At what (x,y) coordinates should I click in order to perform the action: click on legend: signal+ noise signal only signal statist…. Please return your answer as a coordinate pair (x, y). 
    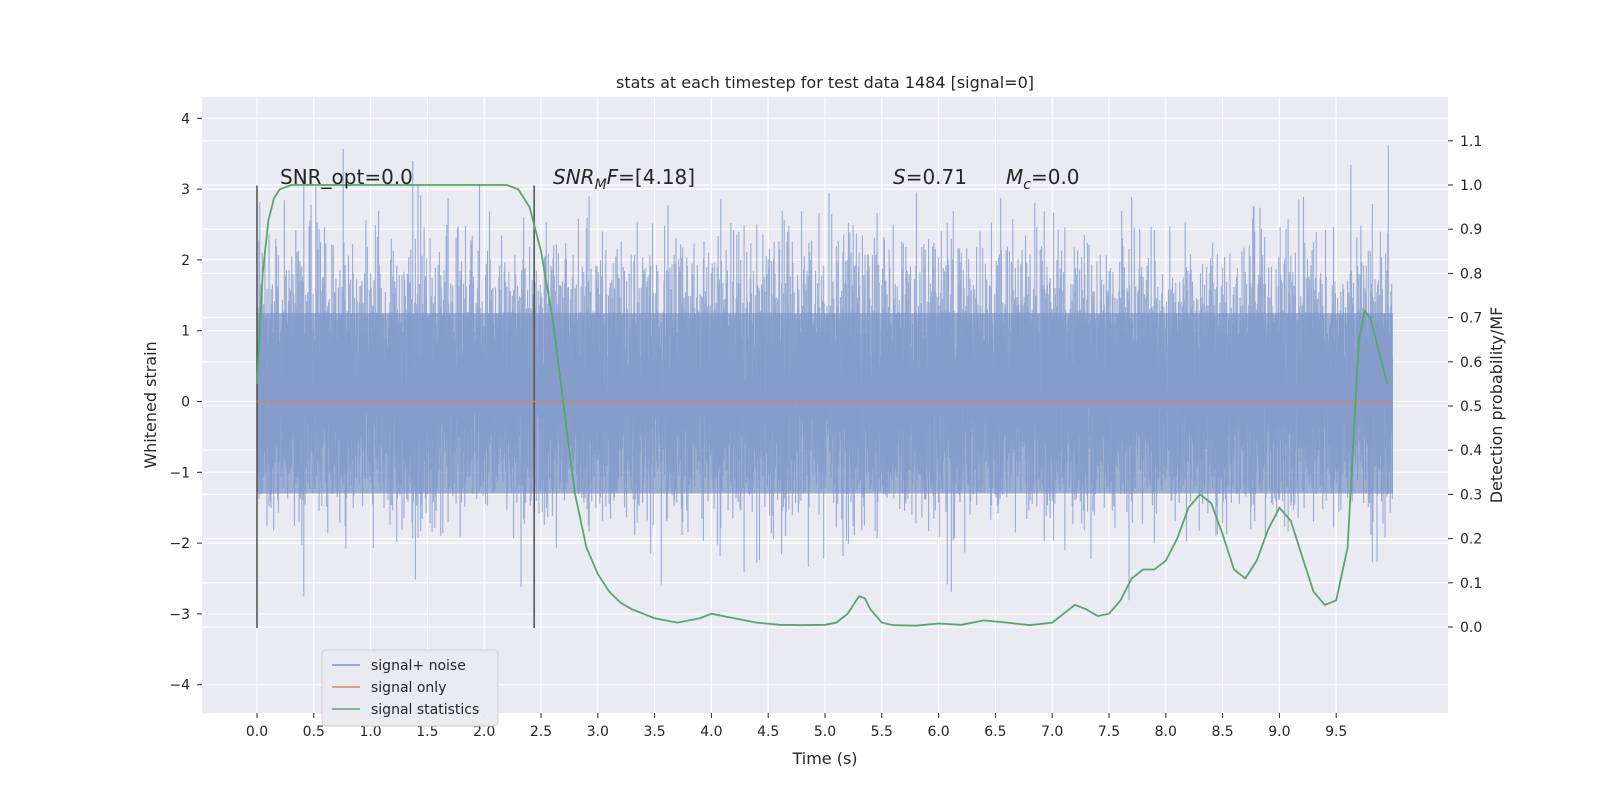
    Looking at the image, I should click on (410, 688).